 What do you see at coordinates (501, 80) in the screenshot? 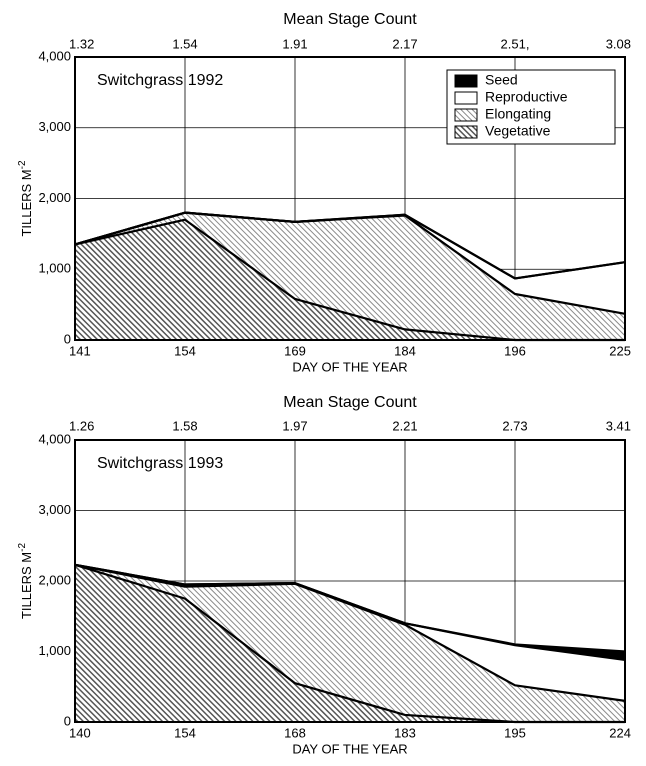
I see `legend-label: Seed` at bounding box center [501, 80].